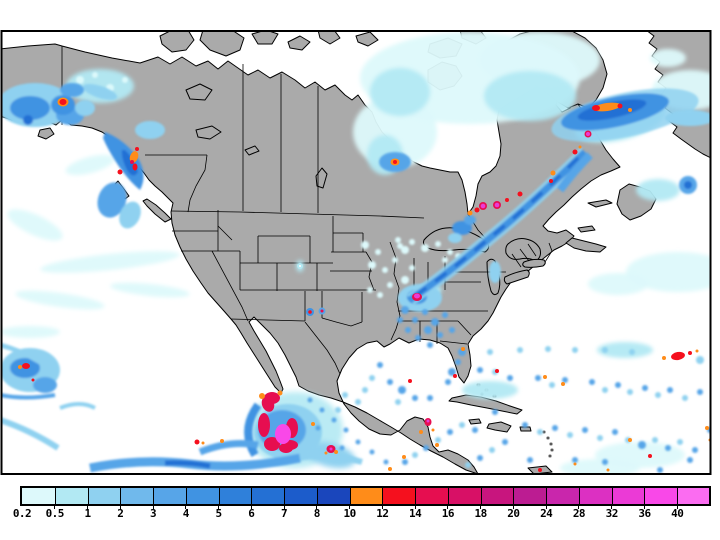 Image resolution: width=720 pixels, height=540 pixels. Describe the element at coordinates (157, 210) in the screenshot. I see `island-vancouver` at that location.